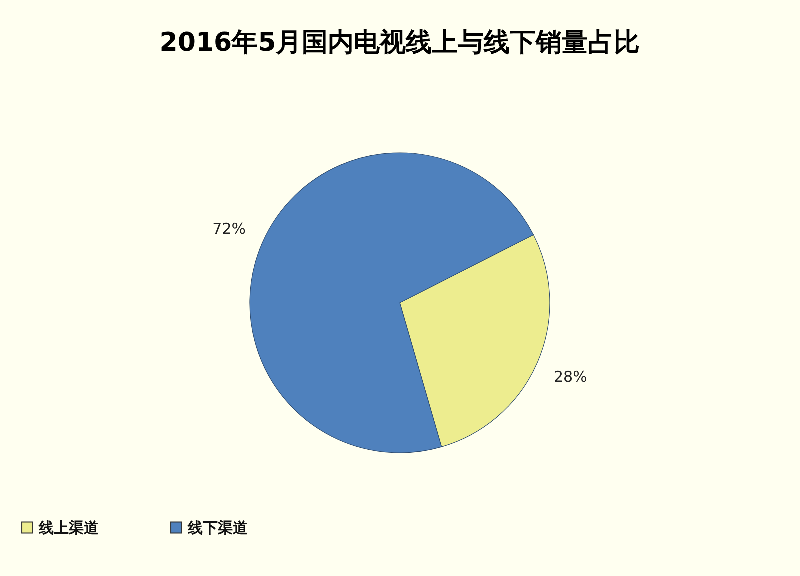 The image size is (800, 576). Describe the element at coordinates (69, 527) in the screenshot. I see `legend-label: 线上渠道` at that location.